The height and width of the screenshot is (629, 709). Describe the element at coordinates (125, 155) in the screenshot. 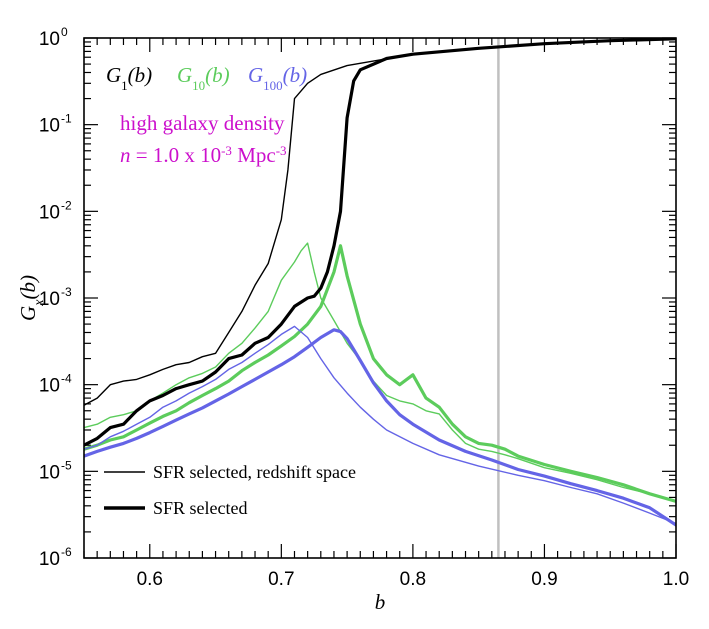

I see `annotation-n: n` at that location.